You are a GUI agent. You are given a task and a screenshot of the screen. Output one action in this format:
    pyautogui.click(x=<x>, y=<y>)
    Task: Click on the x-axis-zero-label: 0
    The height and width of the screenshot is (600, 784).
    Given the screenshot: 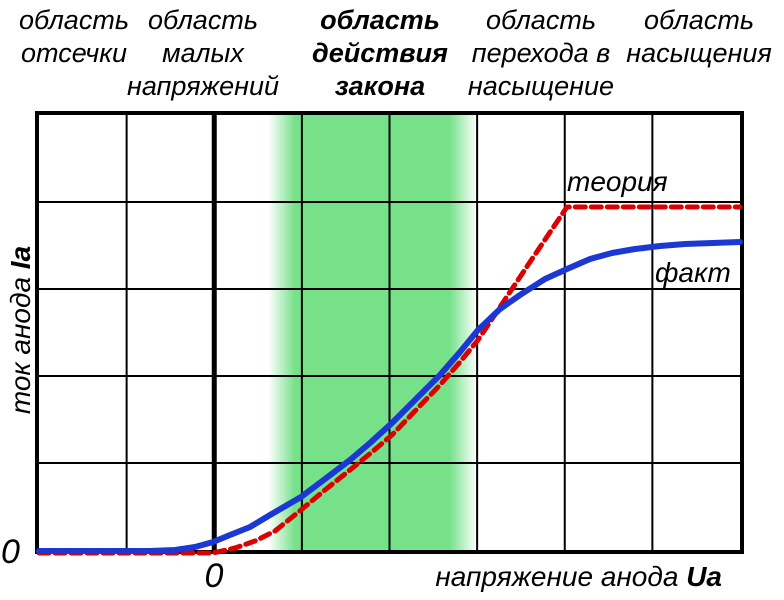 What is the action you would take?
    pyautogui.click(x=214, y=576)
    